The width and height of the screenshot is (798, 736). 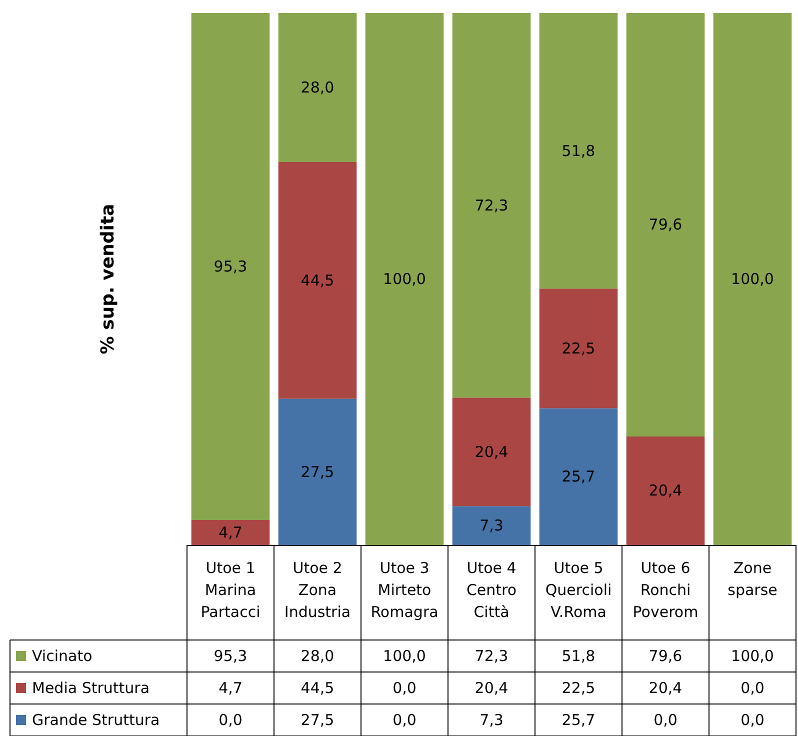 What do you see at coordinates (665, 656) in the screenshot?
I see `data-label: 79,6` at bounding box center [665, 656].